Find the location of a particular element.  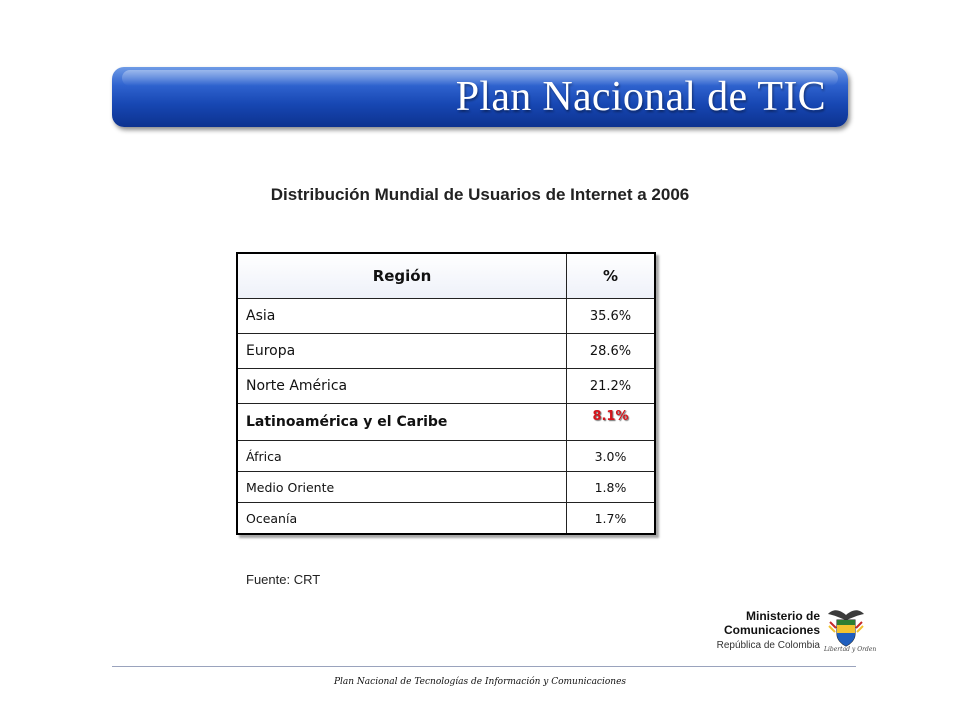

table-row: África 3.0% is located at coordinates (446, 456).